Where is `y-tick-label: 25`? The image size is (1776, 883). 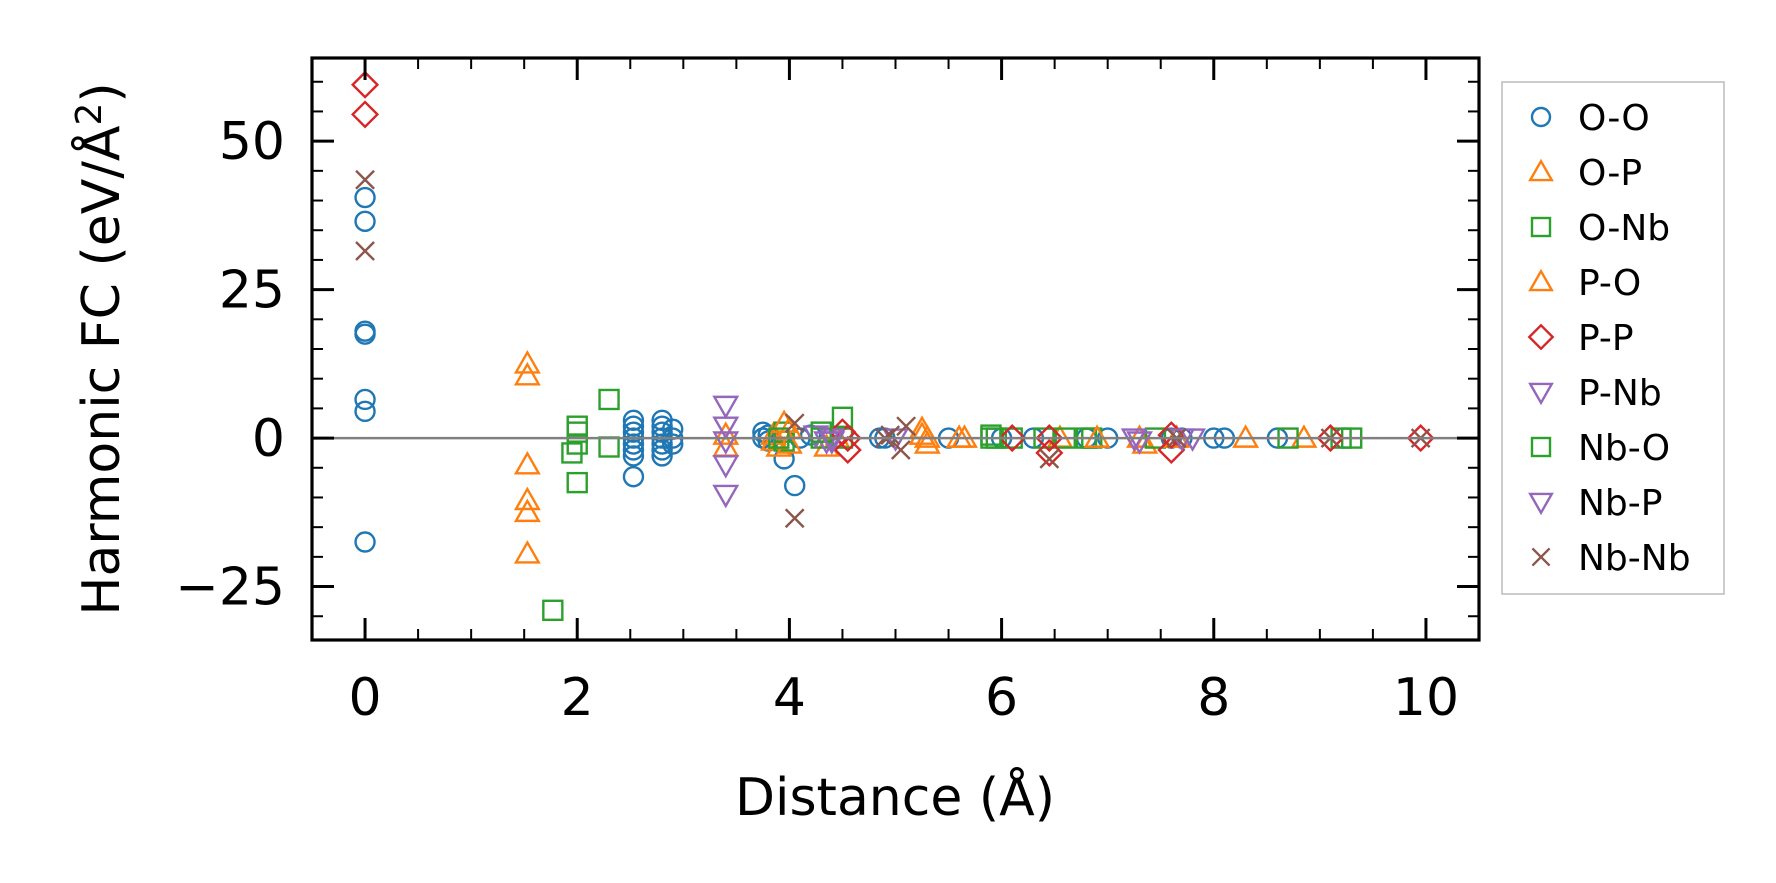
y-tick-label: 25 is located at coordinates (252, 291).